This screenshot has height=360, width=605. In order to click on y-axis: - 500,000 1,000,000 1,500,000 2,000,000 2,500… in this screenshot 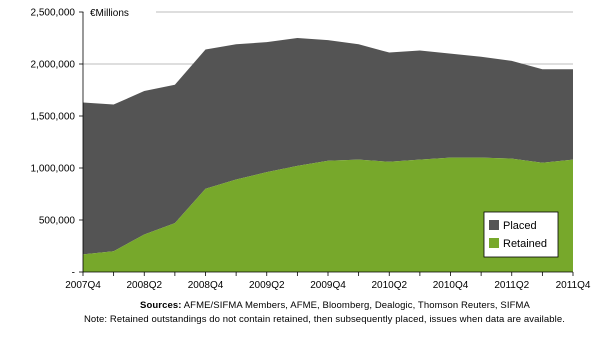, I will do `click(57, 143)`.